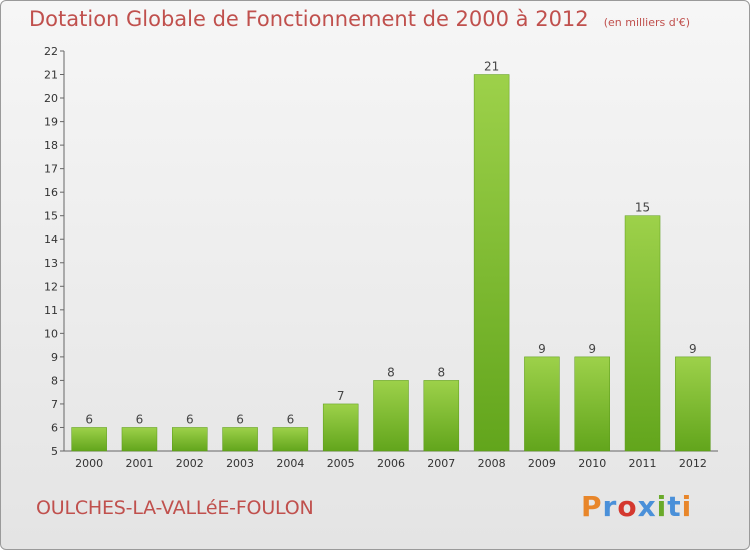 The height and width of the screenshot is (550, 750). Describe the element at coordinates (340, 427) in the screenshot. I see `bar-2005` at that location.